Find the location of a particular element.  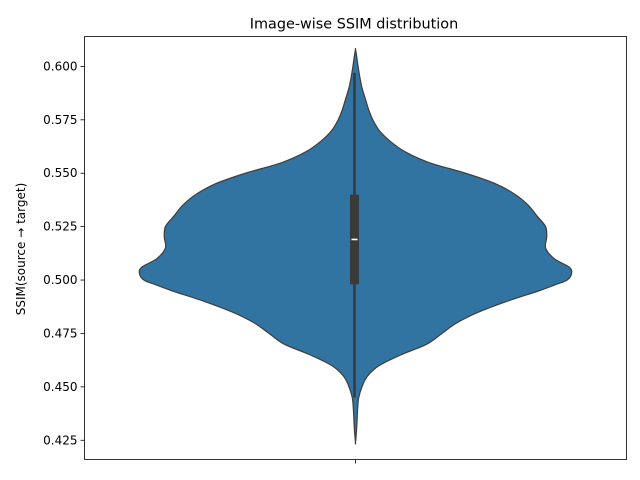

y-tick-label: 0.425 is located at coordinates (60, 440).